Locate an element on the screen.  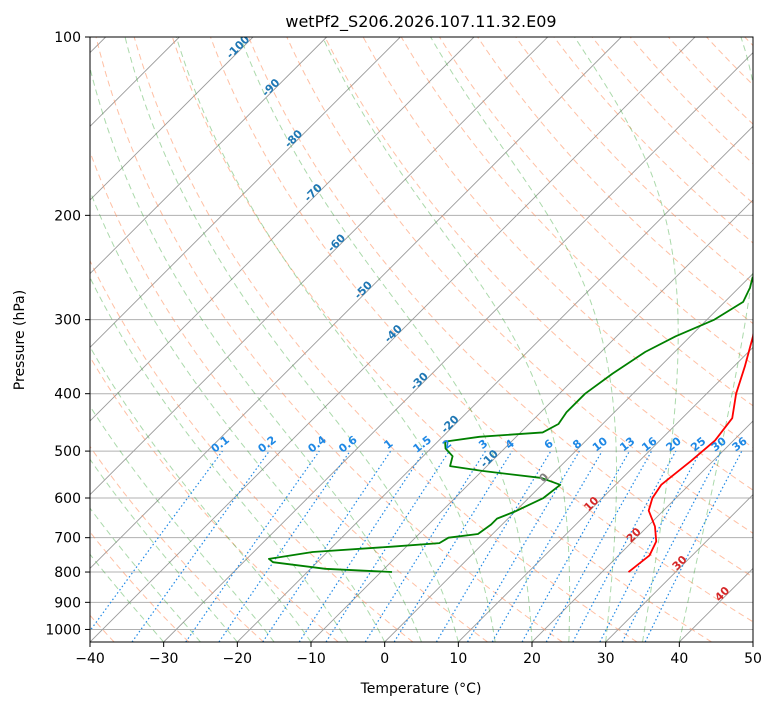
y-axis: 1000 900 800 700 600 500 400 300 200 100 is located at coordinates (67, 334).